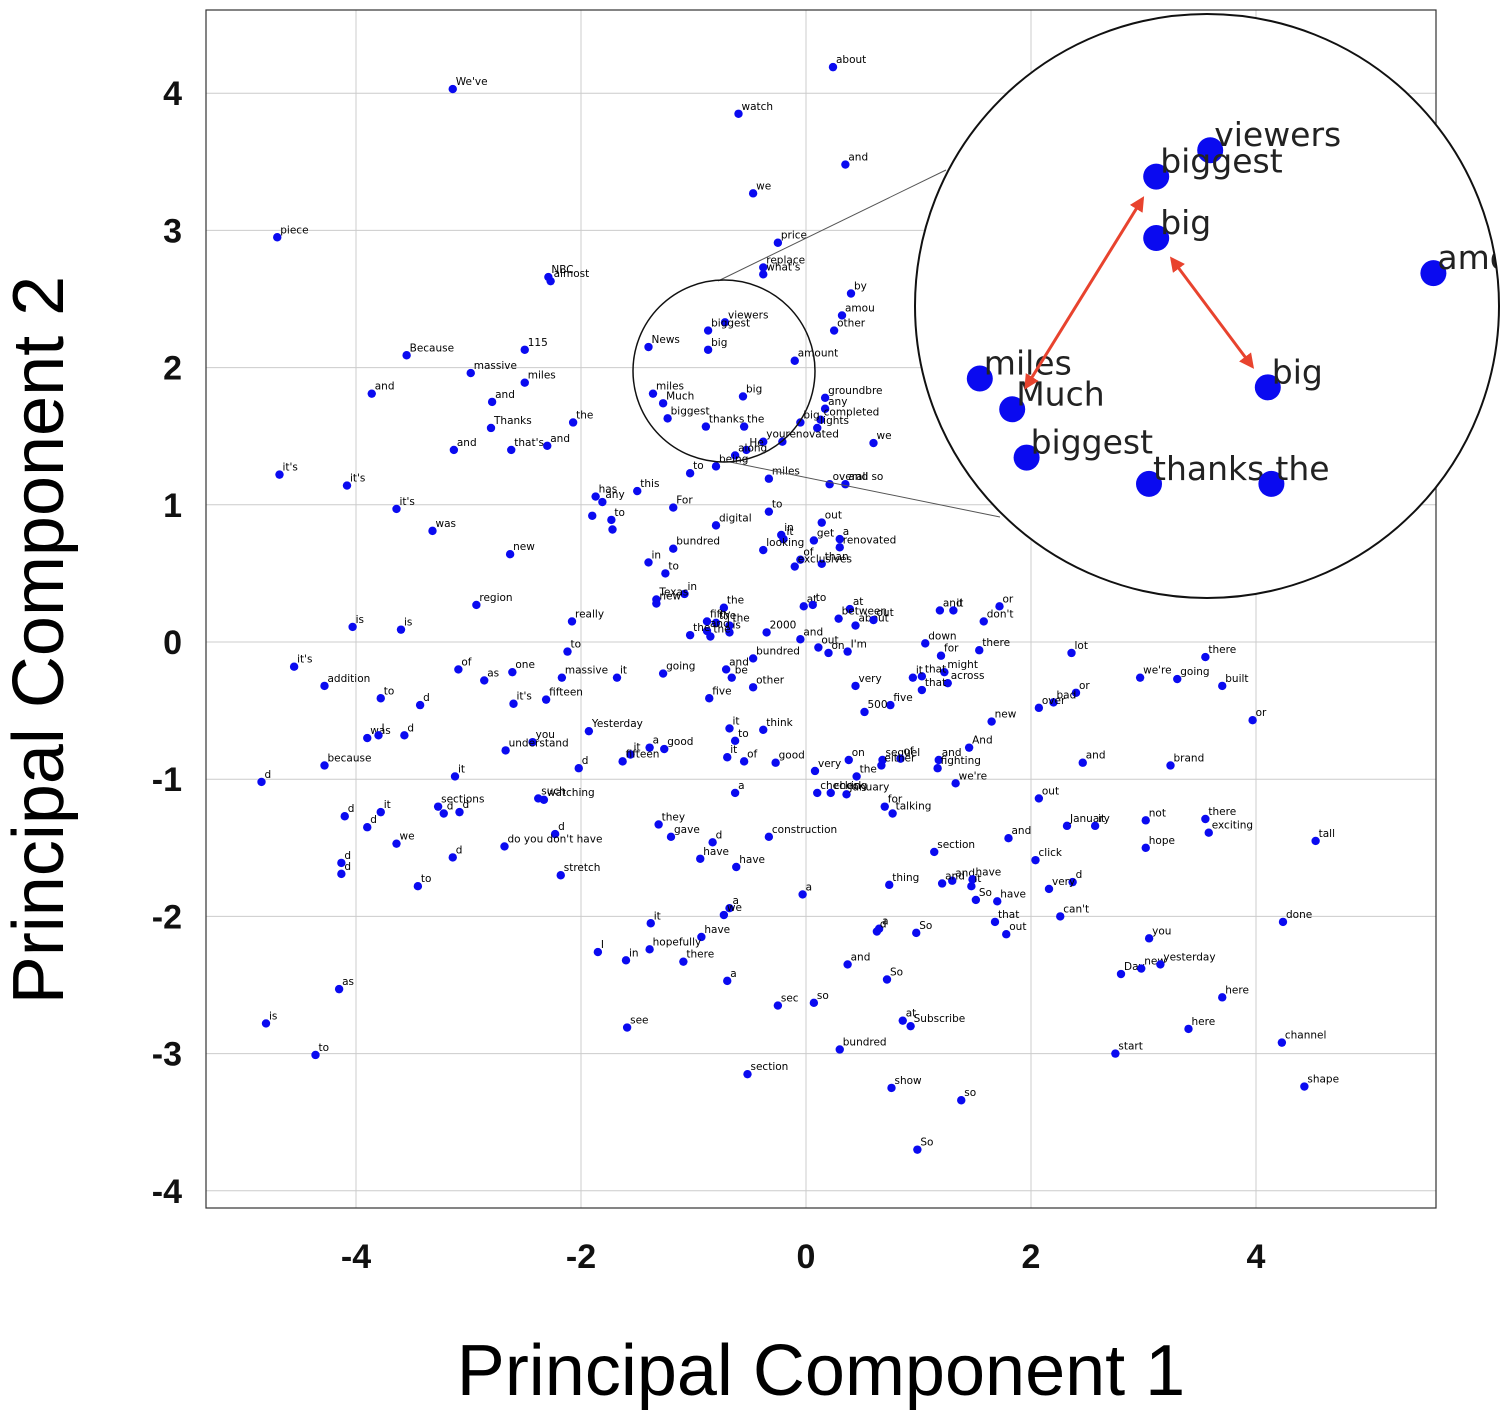  What do you see at coordinates (743, 734) in the screenshot?
I see `point-label: to` at bounding box center [743, 734].